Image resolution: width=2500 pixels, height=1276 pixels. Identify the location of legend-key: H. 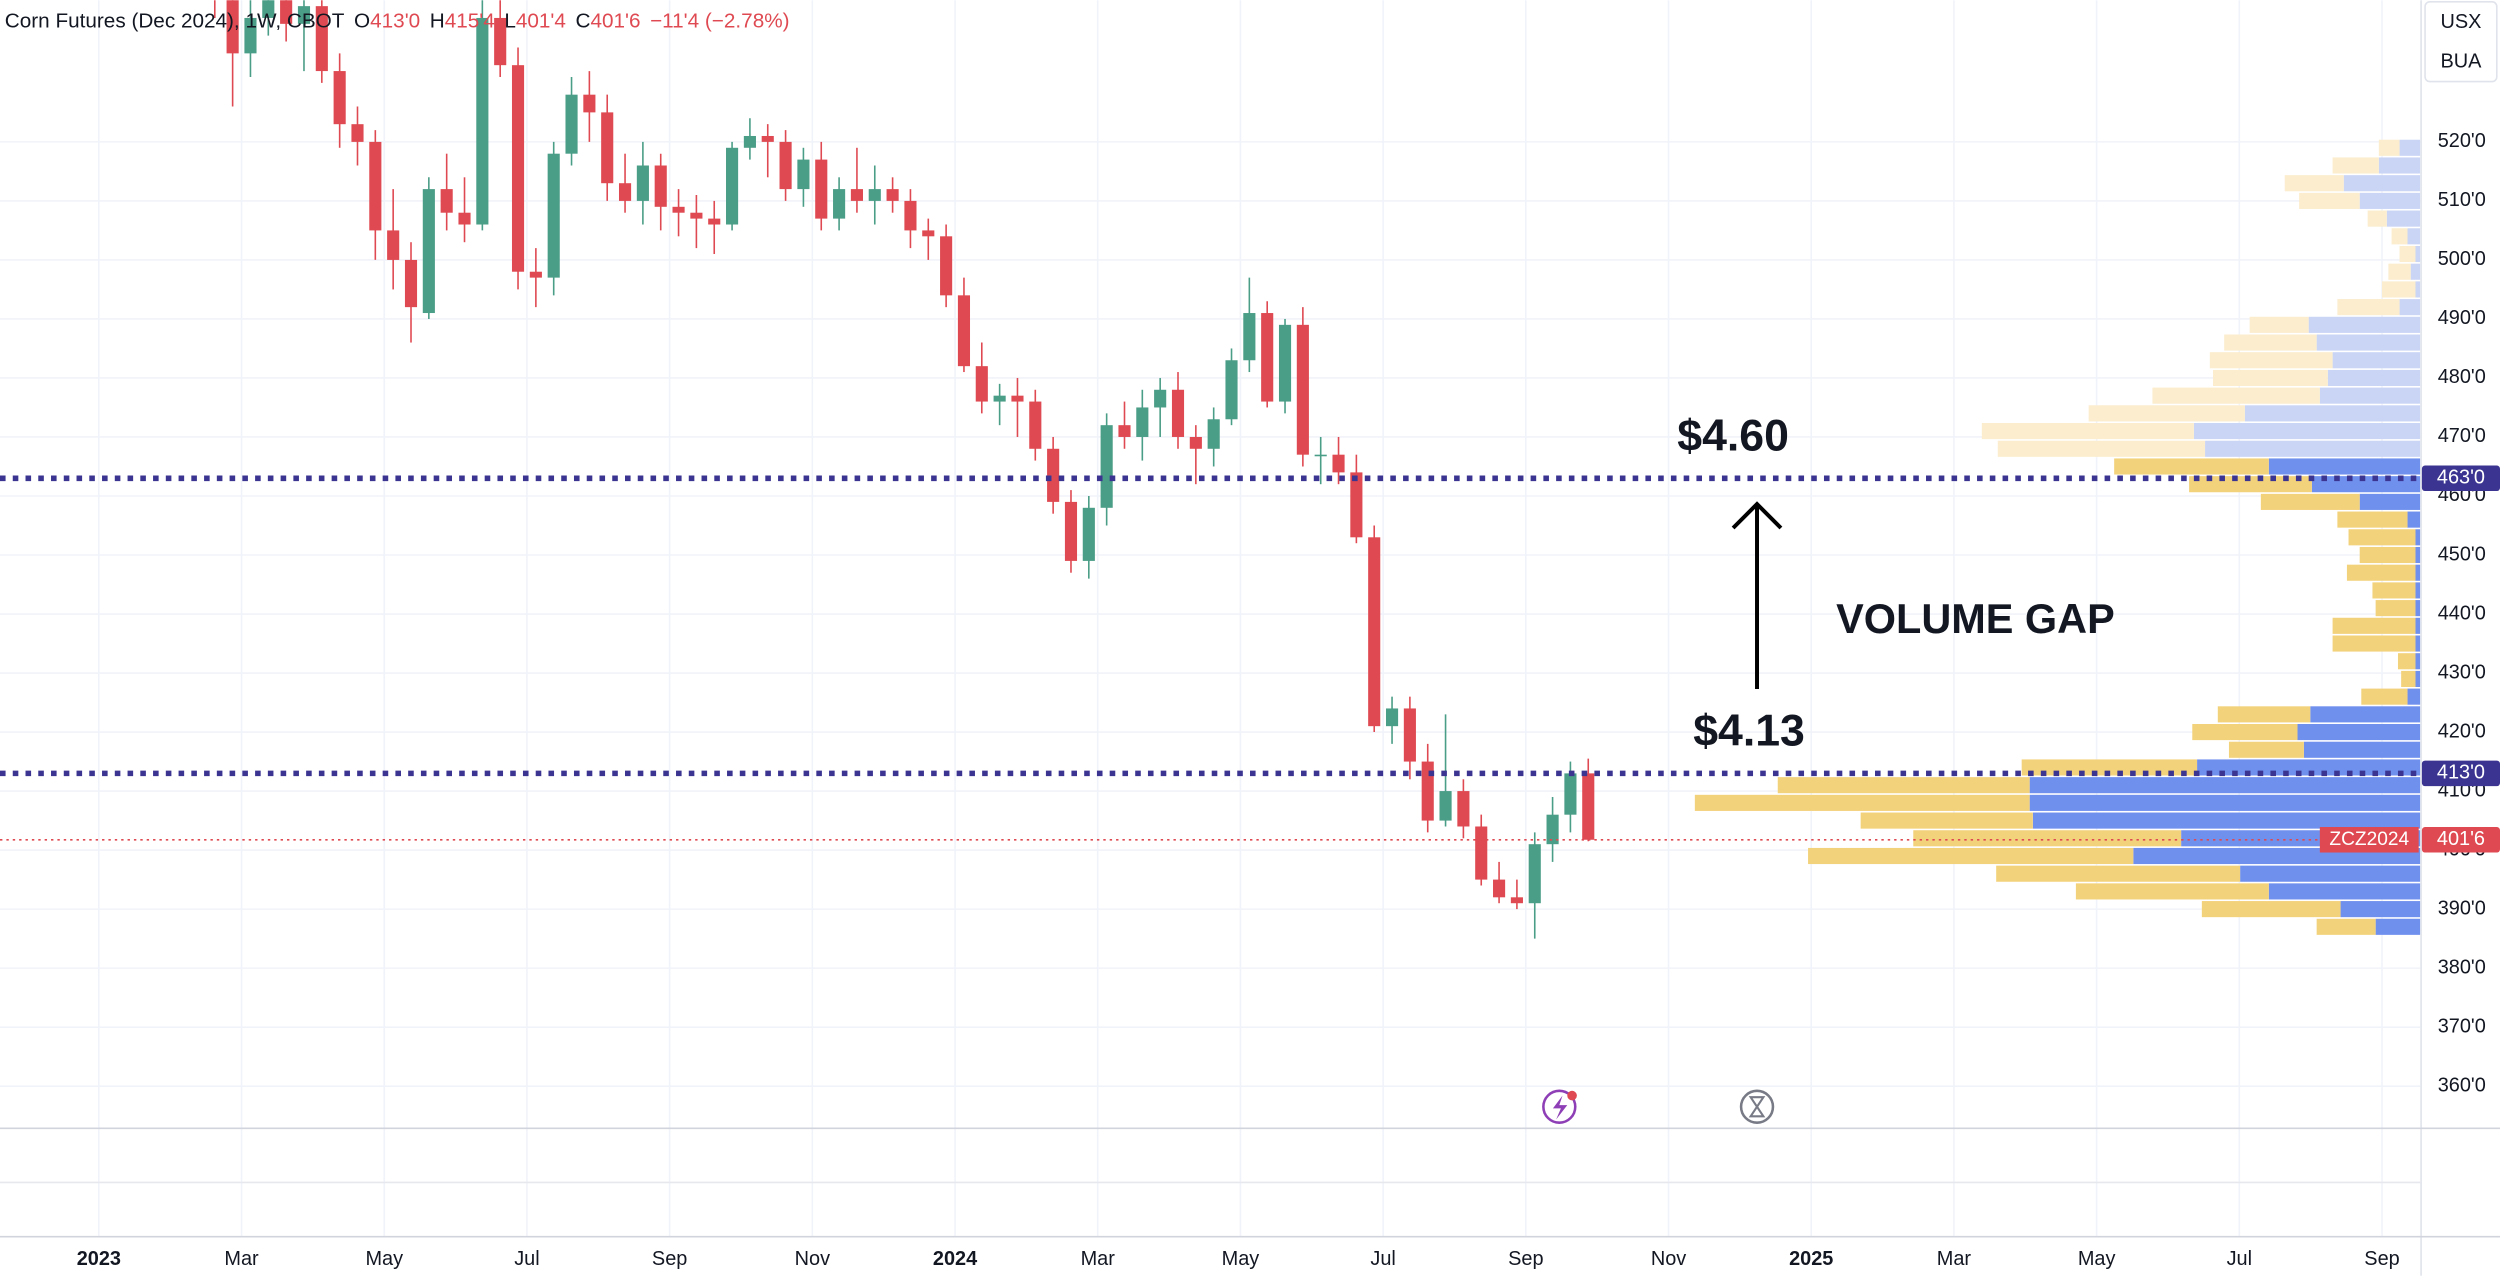
(437, 21).